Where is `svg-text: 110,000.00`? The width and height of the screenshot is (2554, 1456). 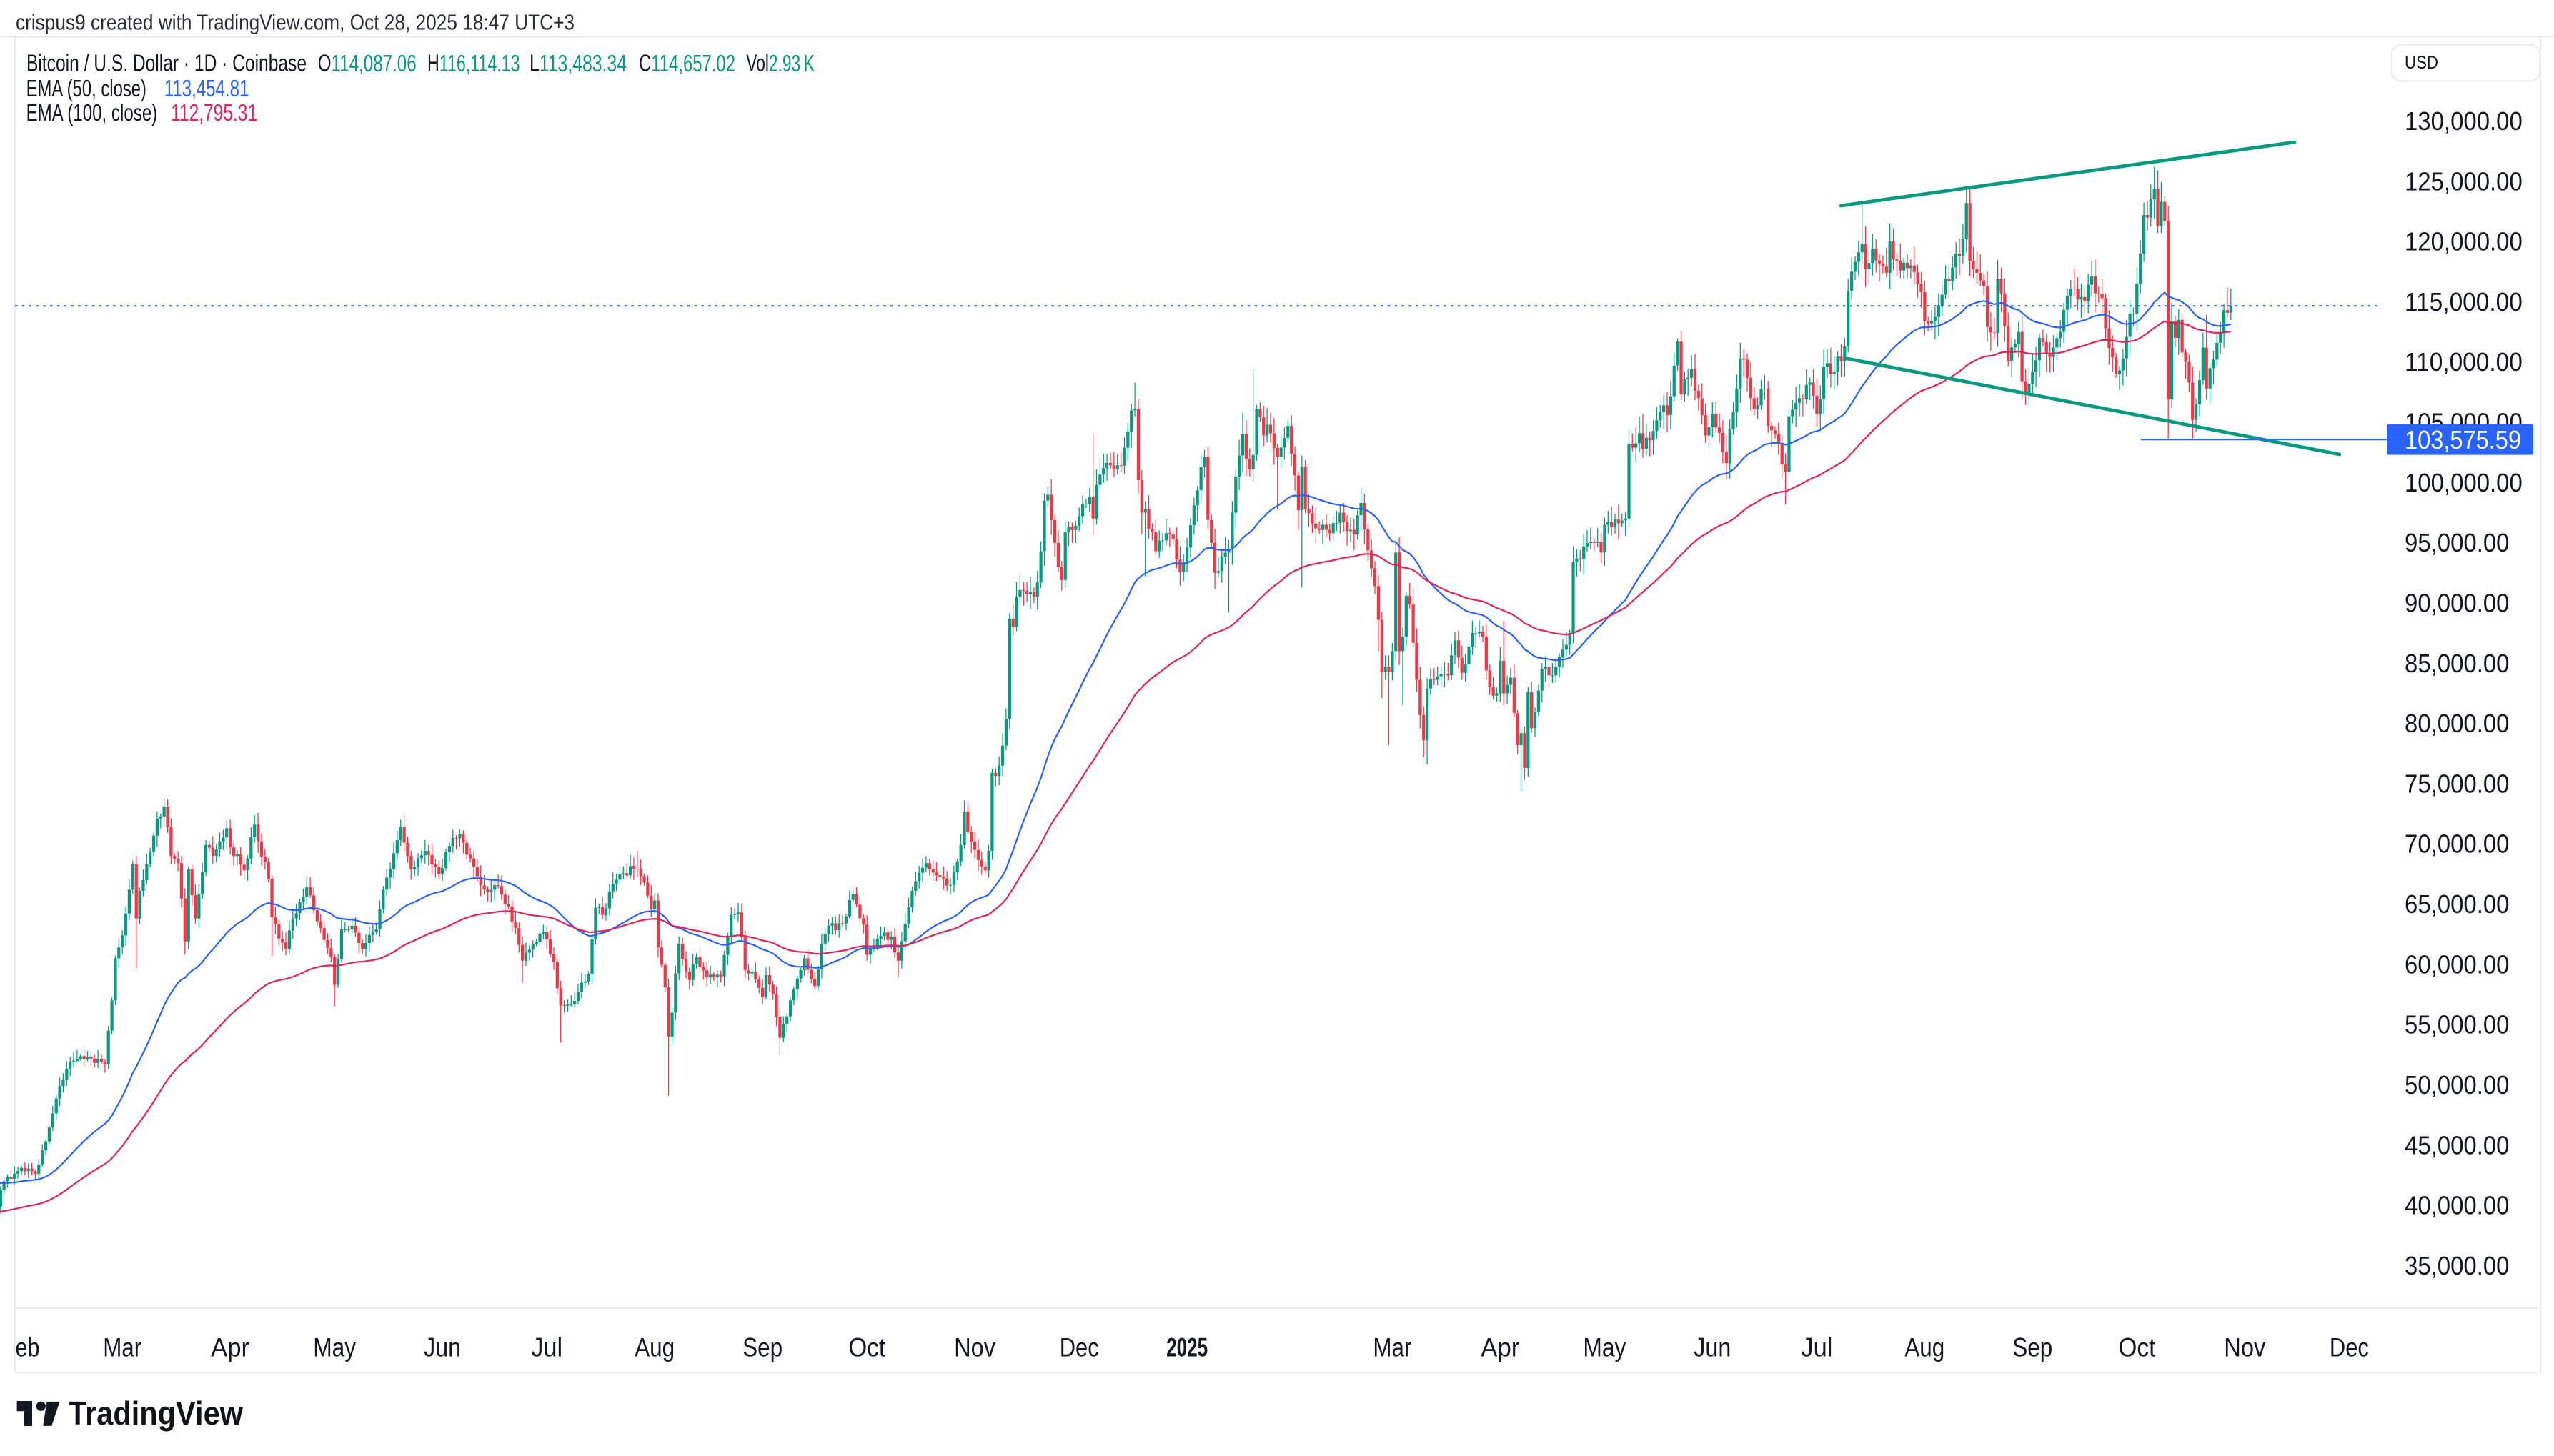
svg-text: 110,000.00 is located at coordinates (2464, 362).